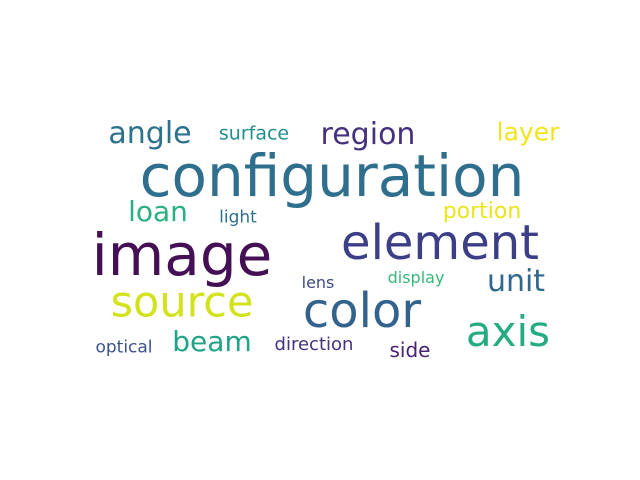 The image size is (640, 480). What do you see at coordinates (416, 278) in the screenshot?
I see `word-display: display` at bounding box center [416, 278].